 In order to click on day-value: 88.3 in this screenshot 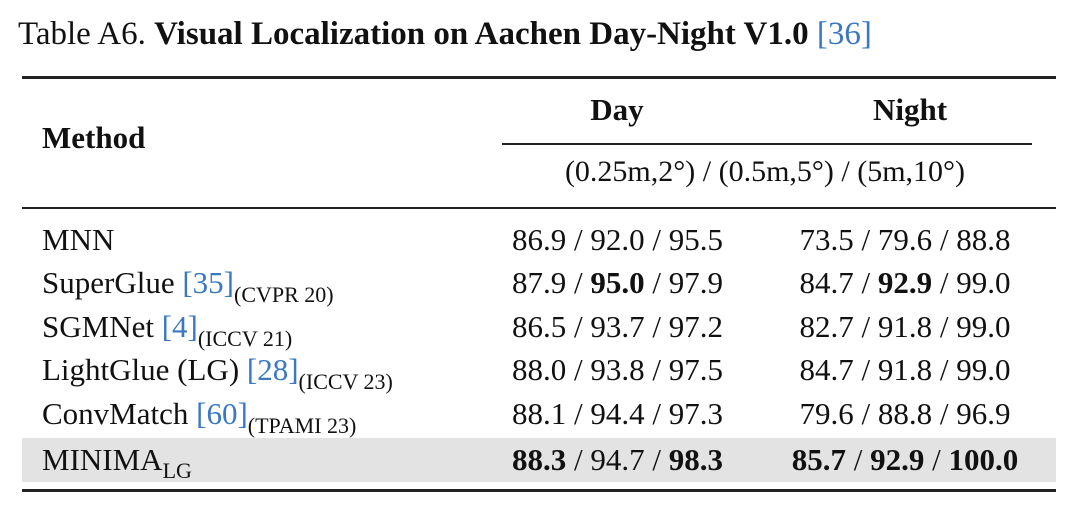, I will do `click(539, 459)`.